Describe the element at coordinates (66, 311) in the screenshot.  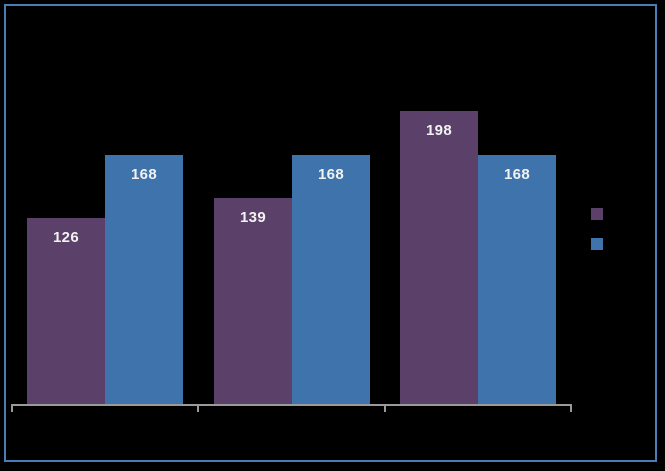
I see `bar-series1-group1: 126` at that location.